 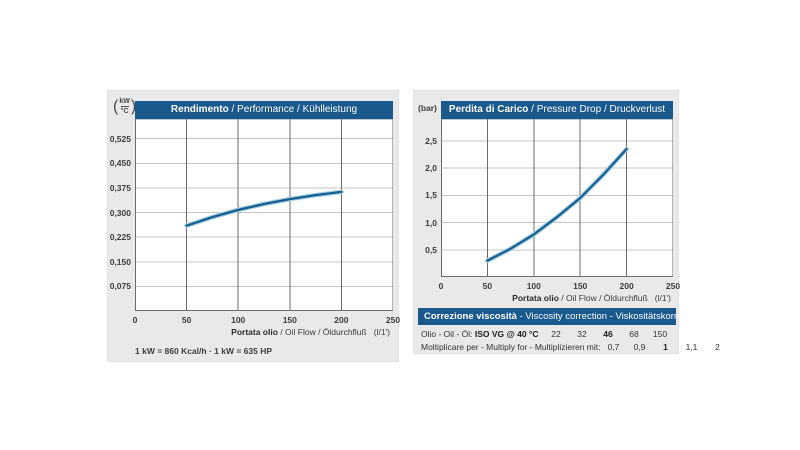 I want to click on y-axis-unit-kw-per-c: ( kW °C ), so click(x=124, y=107).